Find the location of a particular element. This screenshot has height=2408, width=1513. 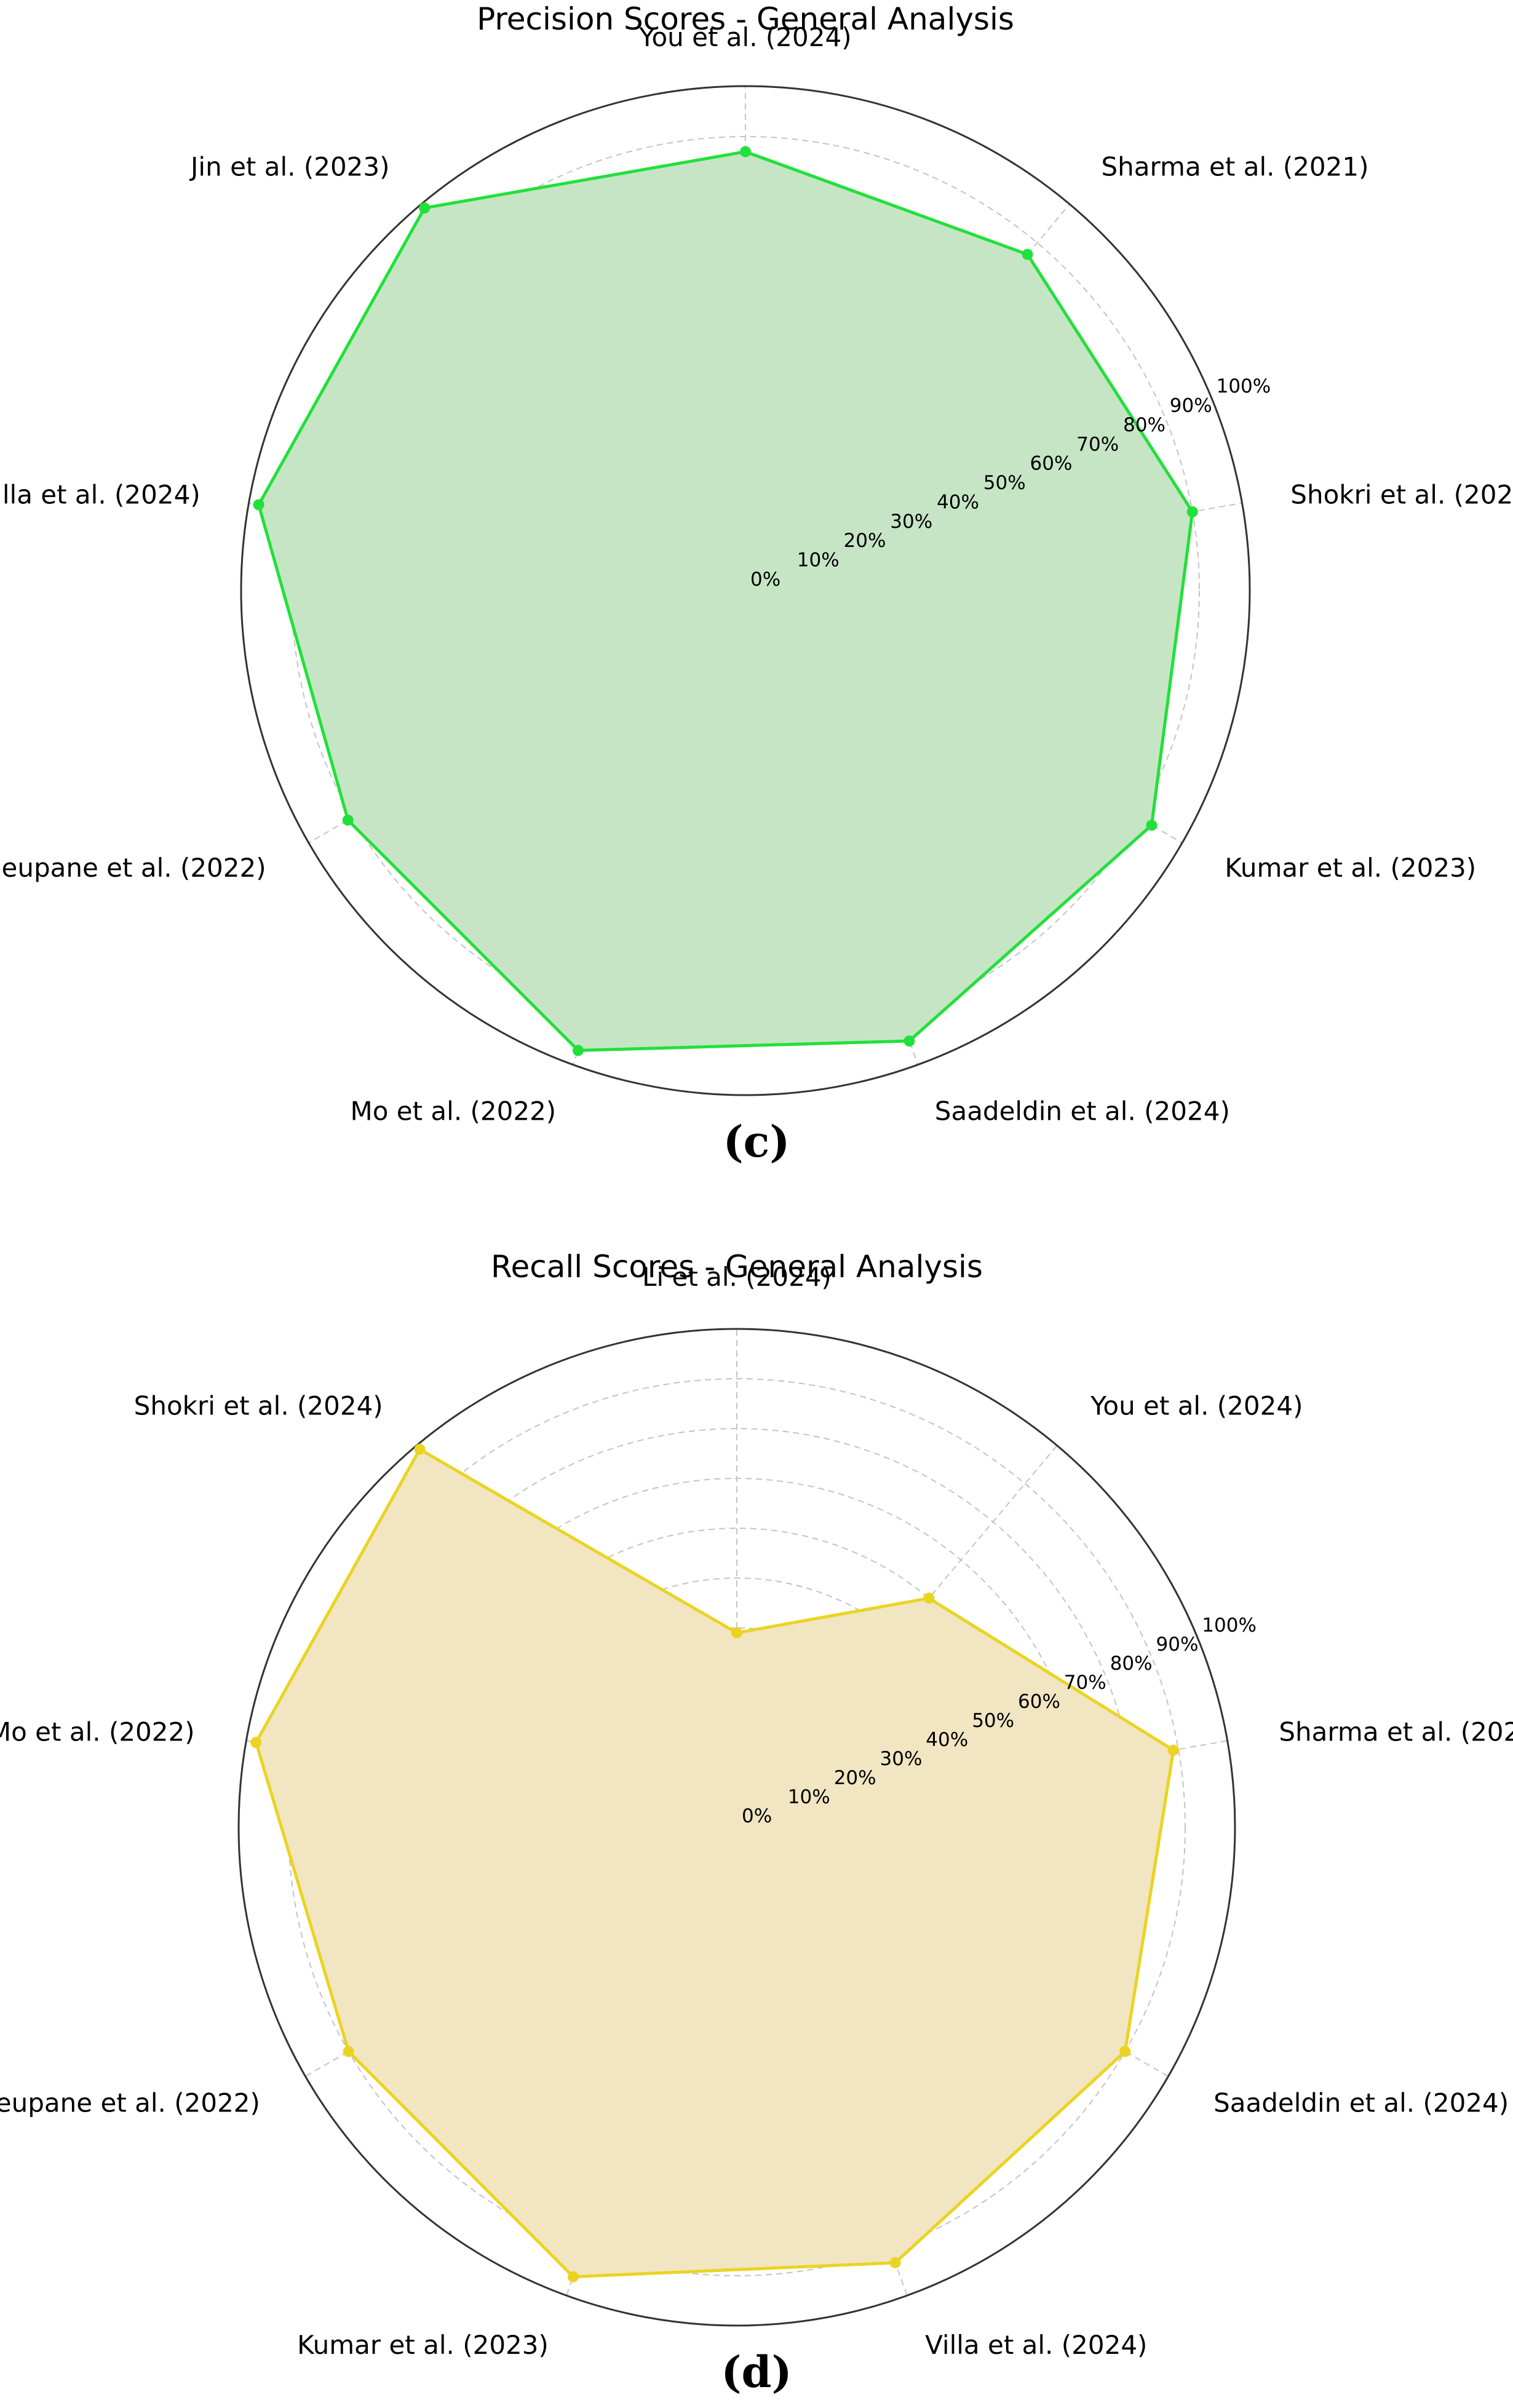

panel-caption: (c) is located at coordinates (756, 1141).